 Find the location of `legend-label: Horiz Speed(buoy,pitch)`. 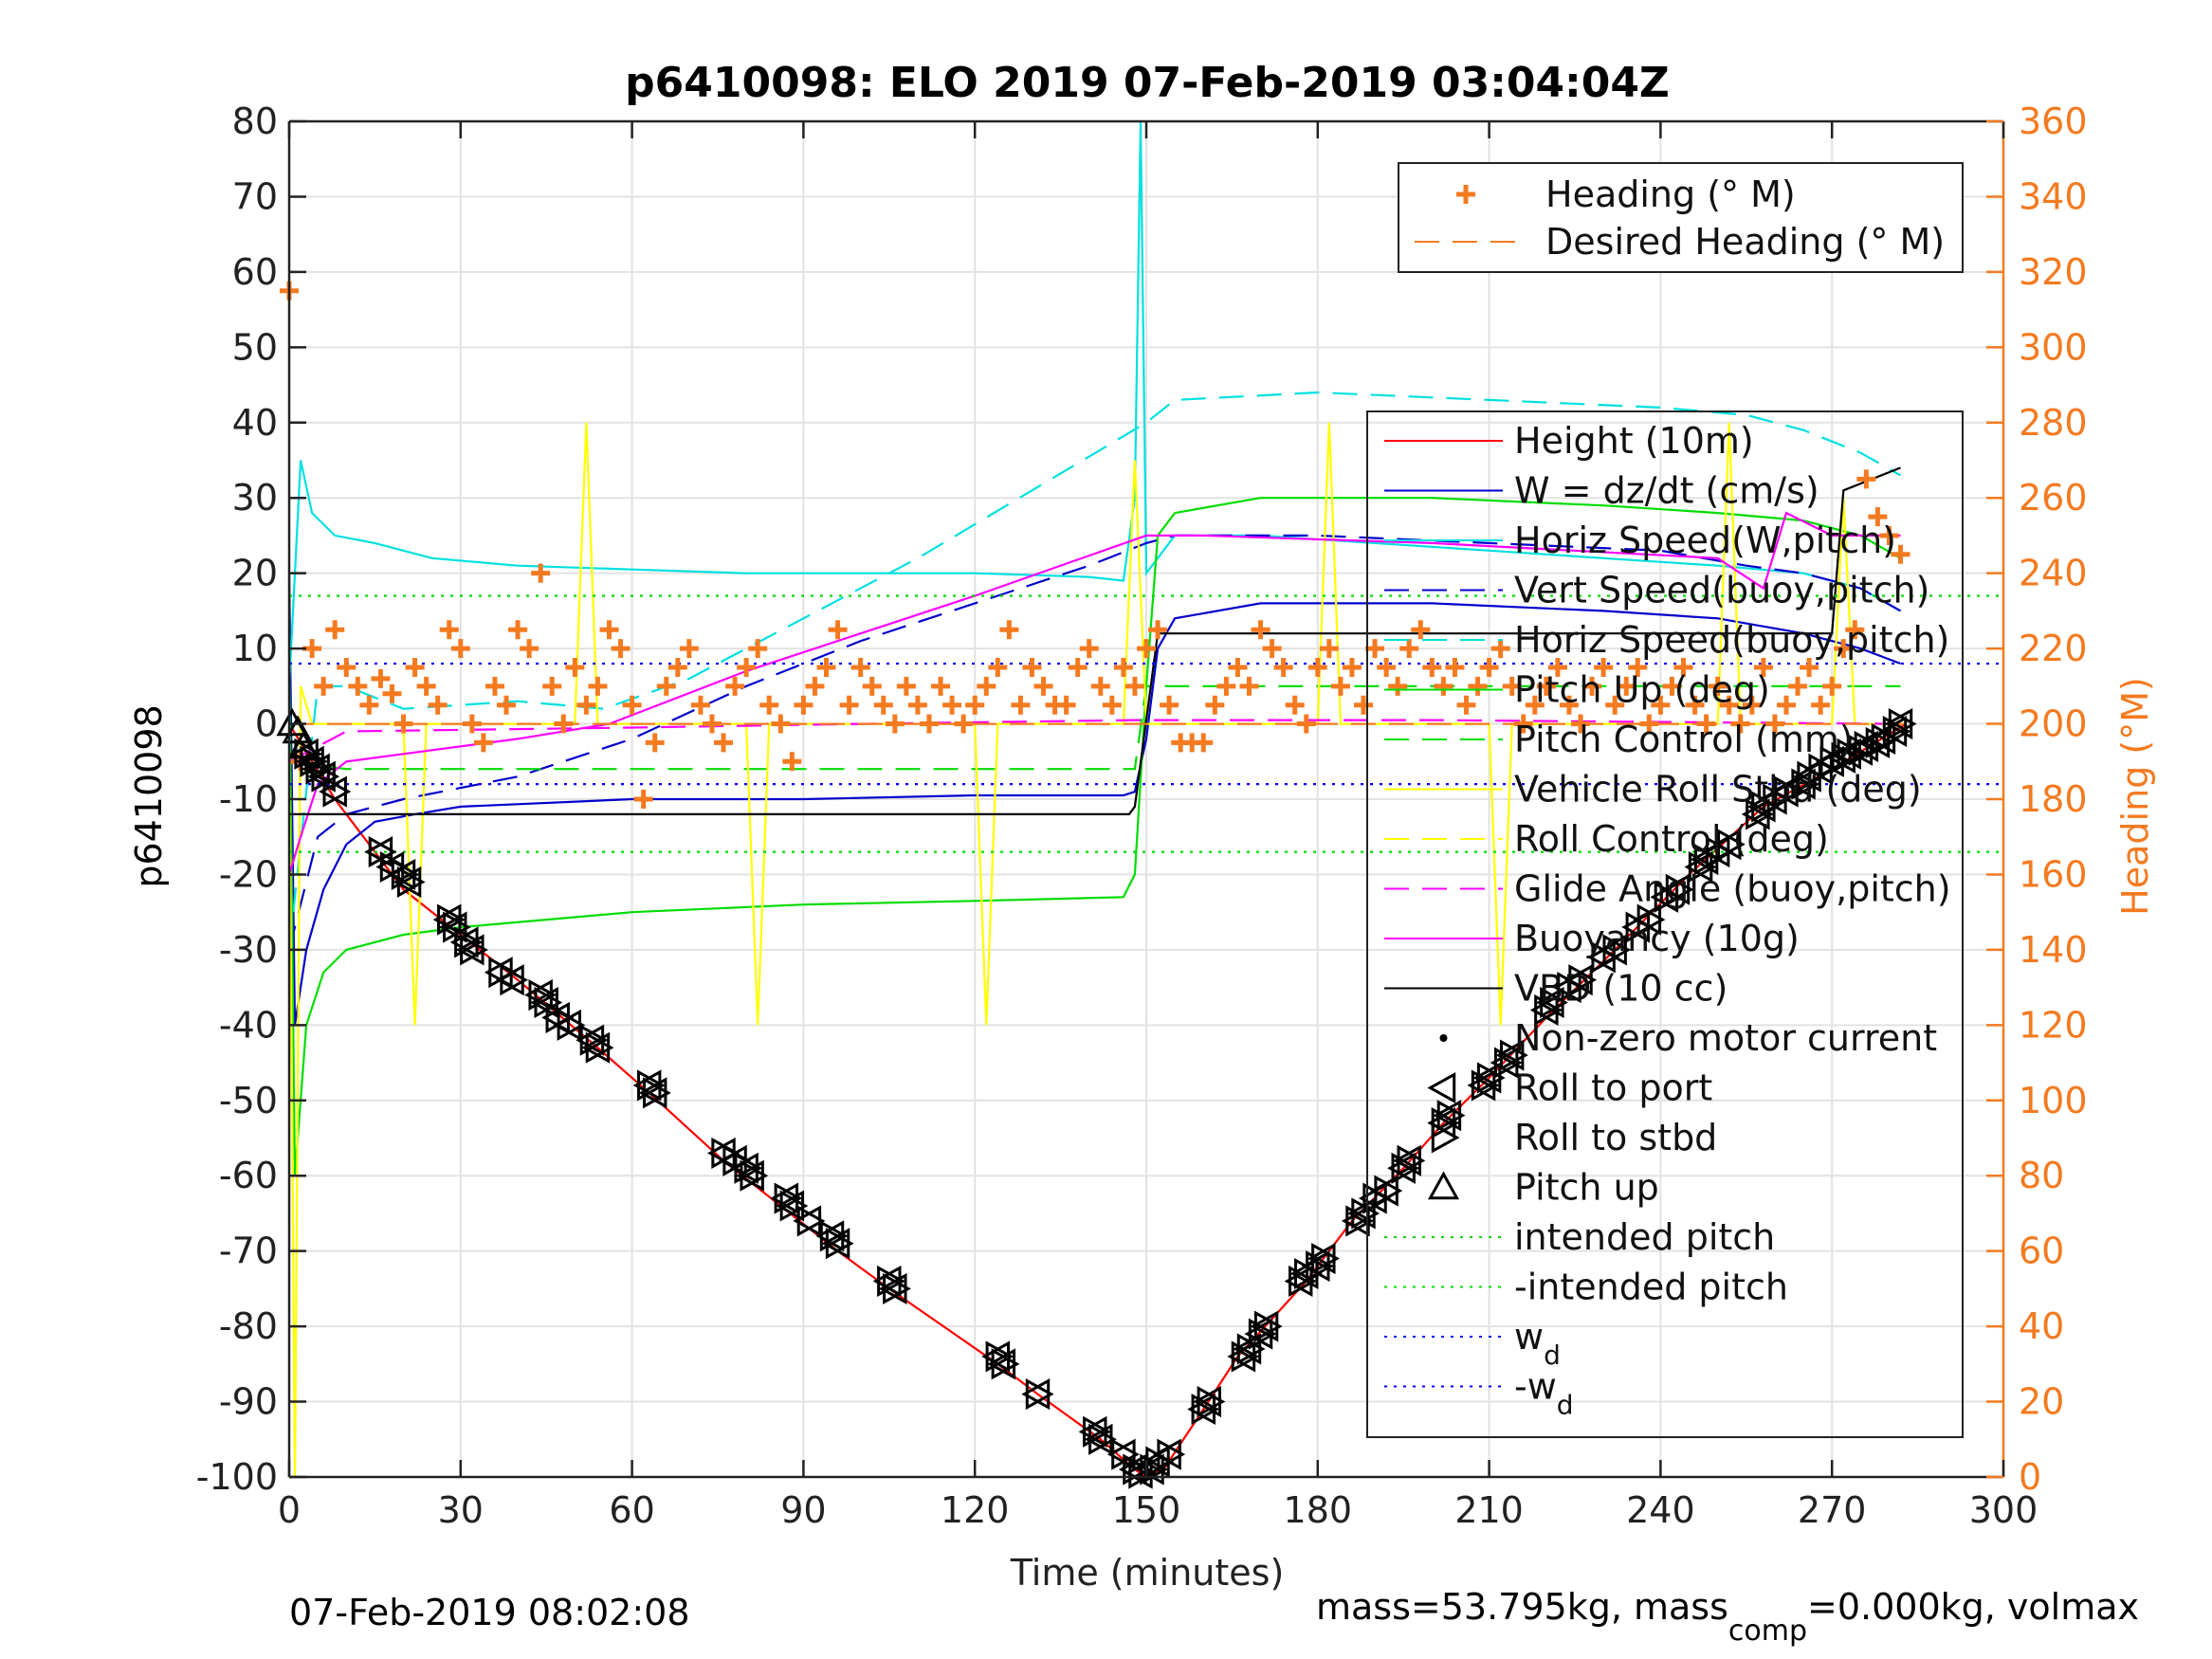

legend-label: Horiz Speed(buoy,pitch) is located at coordinates (1731, 640).